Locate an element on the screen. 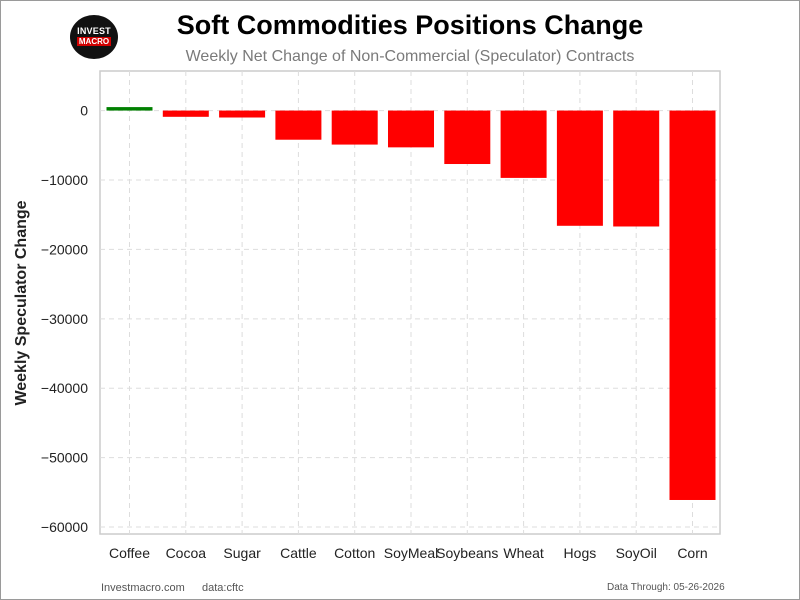 This screenshot has height=600, width=800. chart-title: Soft Commodities Positions Change is located at coordinates (410, 25).